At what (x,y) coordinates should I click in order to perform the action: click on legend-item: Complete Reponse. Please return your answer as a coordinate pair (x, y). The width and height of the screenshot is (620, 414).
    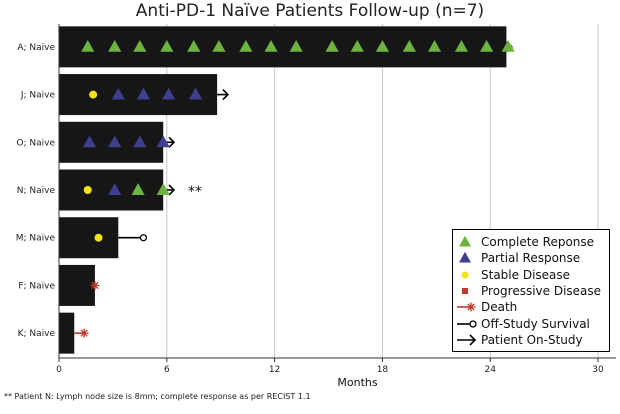
    Looking at the image, I should click on (525, 242).